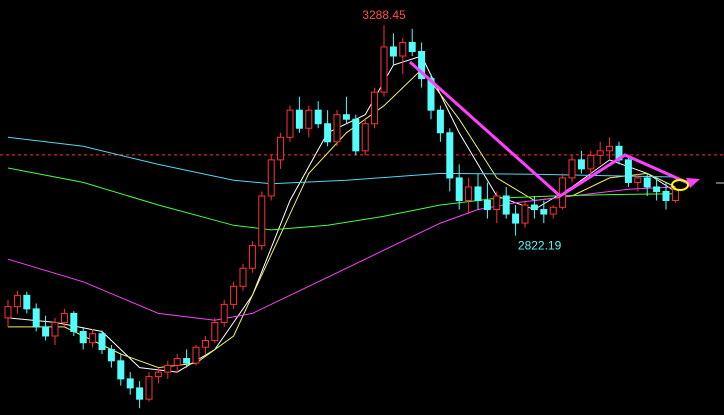 The image size is (724, 415). I want to click on highlight-ellipse, so click(680, 185).